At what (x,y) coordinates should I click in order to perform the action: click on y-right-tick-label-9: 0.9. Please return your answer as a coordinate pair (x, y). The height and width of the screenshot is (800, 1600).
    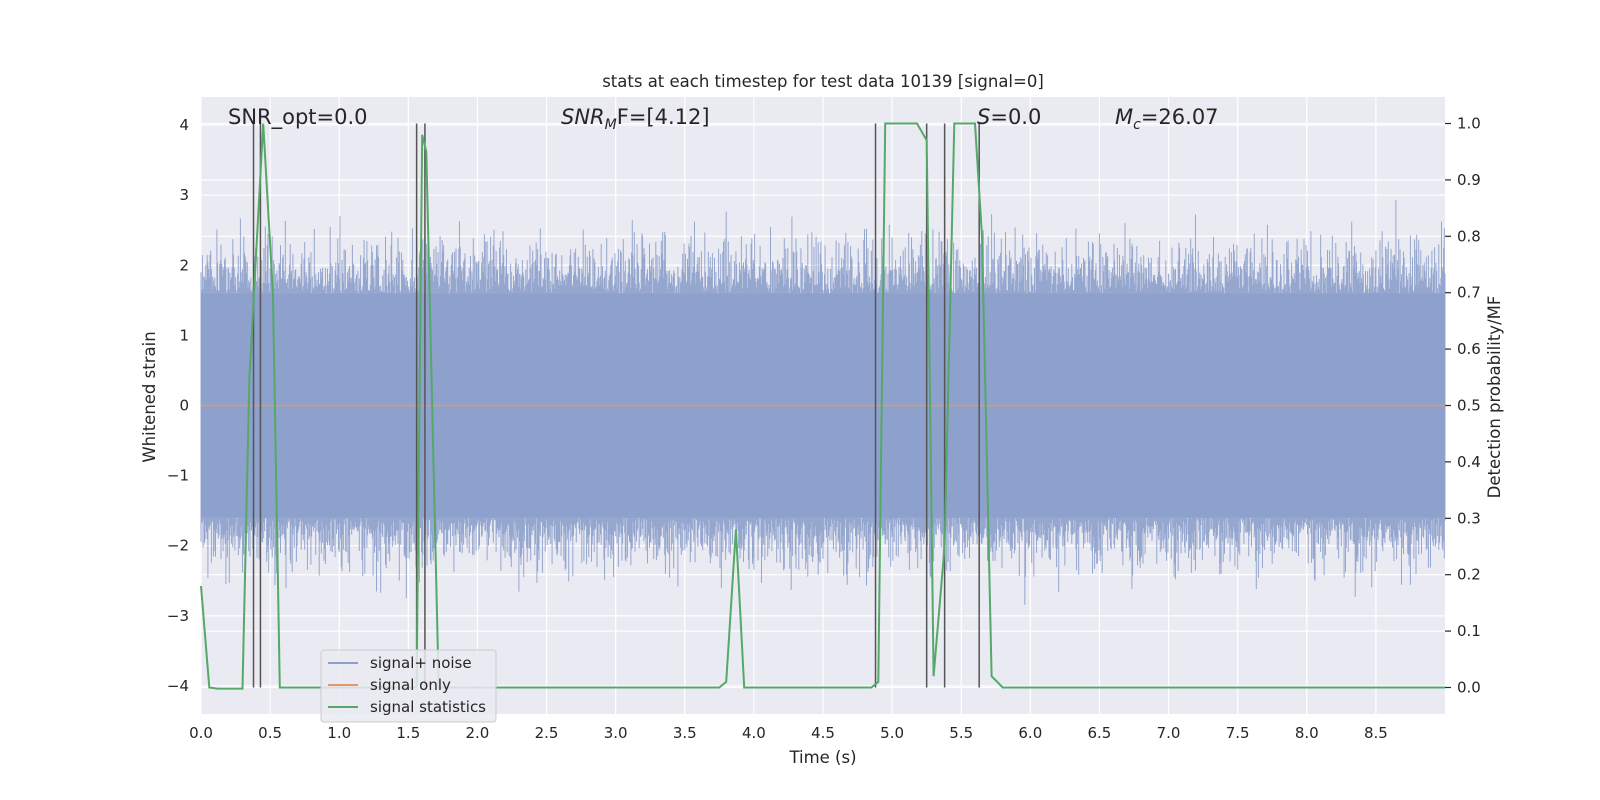
    Looking at the image, I should click on (1469, 180).